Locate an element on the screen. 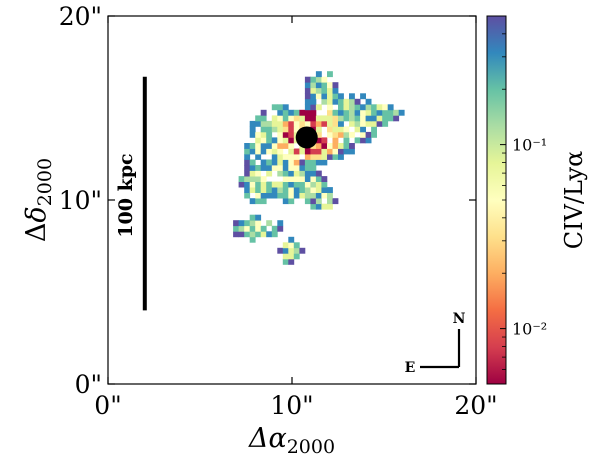 This screenshot has height=459, width=612. scale-bar-label: 100 kpc is located at coordinates (126, 195).